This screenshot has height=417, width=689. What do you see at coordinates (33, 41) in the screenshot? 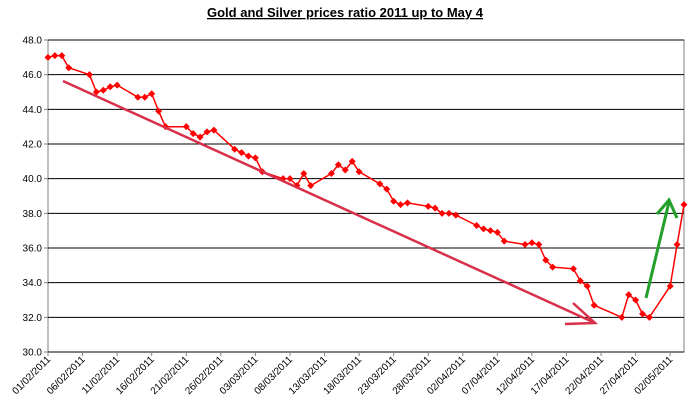
I see `y-tick-label: 48.0` at bounding box center [33, 41].